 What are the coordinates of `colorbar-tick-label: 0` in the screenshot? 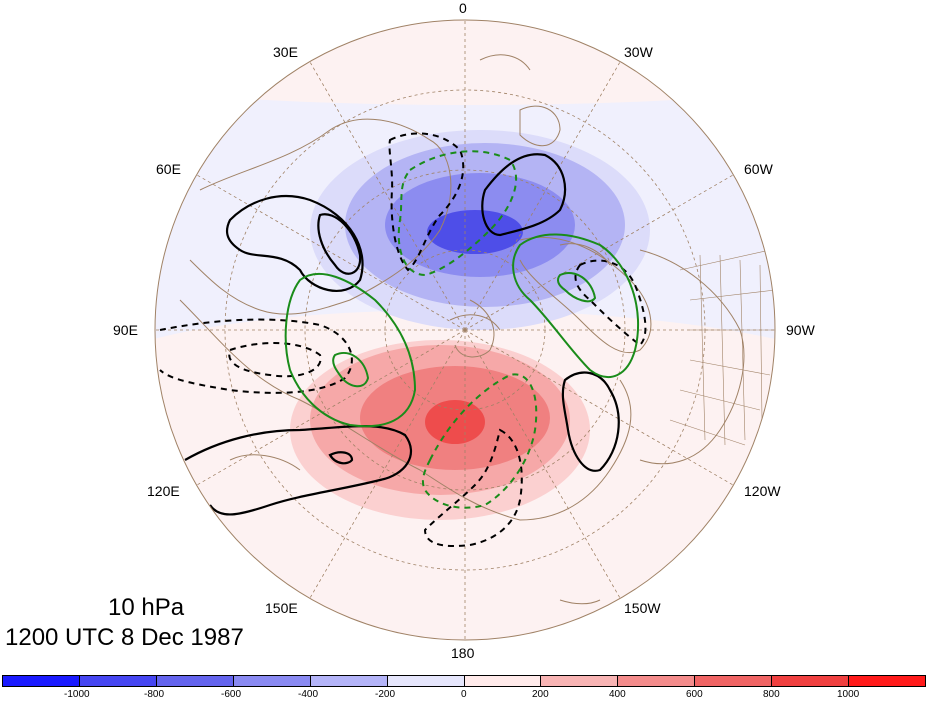 It's located at (464, 694).